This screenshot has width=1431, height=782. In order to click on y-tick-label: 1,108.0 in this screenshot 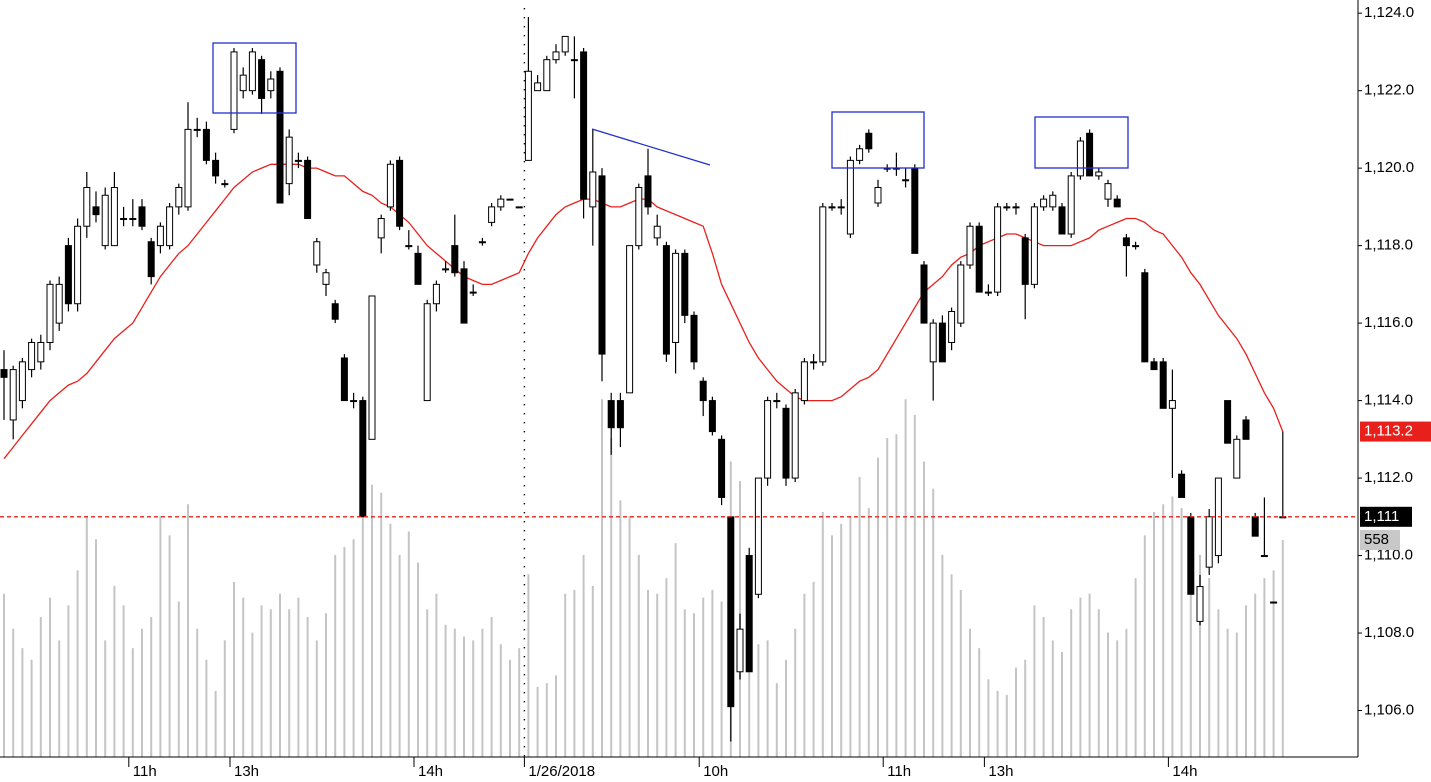, I will do `click(1389, 632)`.